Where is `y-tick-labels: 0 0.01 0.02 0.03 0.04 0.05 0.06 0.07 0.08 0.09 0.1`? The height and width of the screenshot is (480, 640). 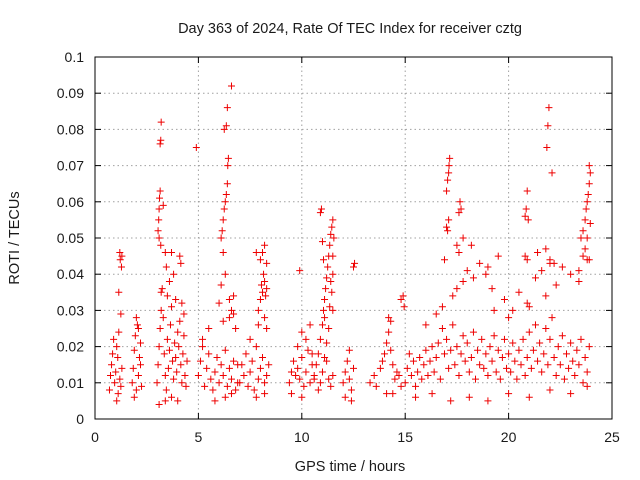 y-tick-labels: 0 0.01 0.02 0.03 0.04 0.05 0.06 0.07 0.08 0.09 0.1 is located at coordinates (70, 238).